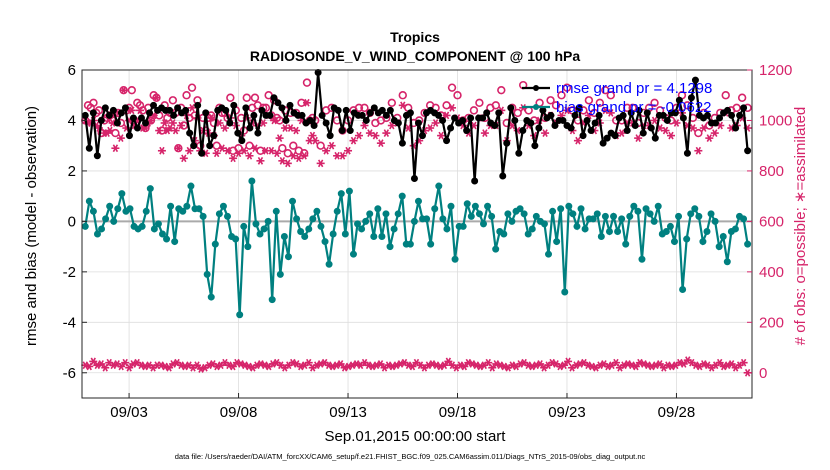 The width and height of the screenshot is (830, 470). What do you see at coordinates (415, 37) in the screenshot?
I see `chart-title: Tropics` at bounding box center [415, 37].